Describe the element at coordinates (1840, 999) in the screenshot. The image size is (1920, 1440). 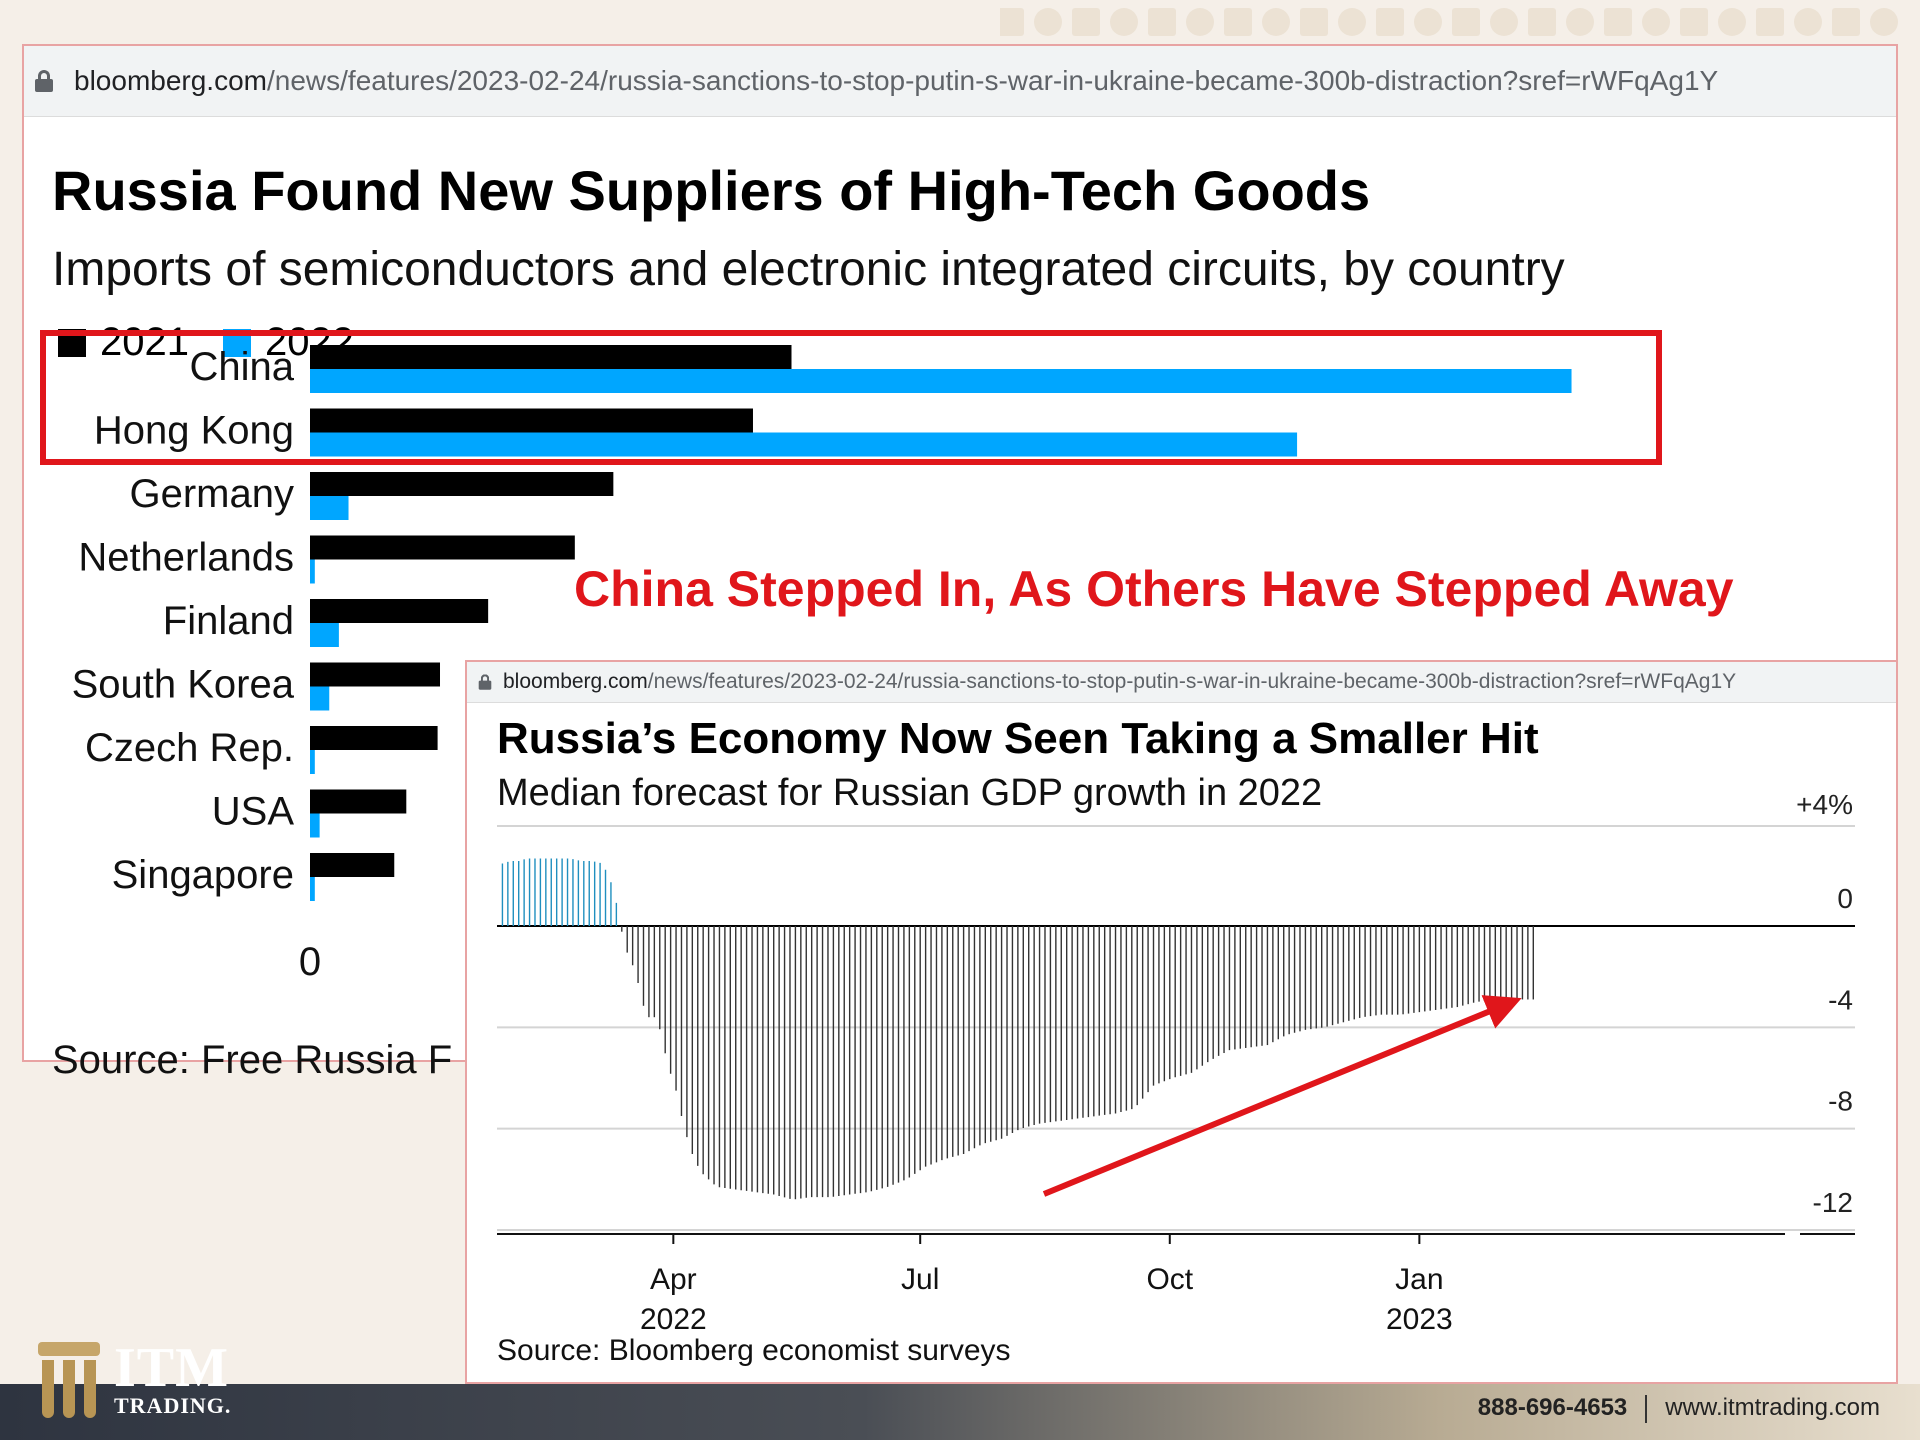
I see `y-tick-label: -4` at that location.